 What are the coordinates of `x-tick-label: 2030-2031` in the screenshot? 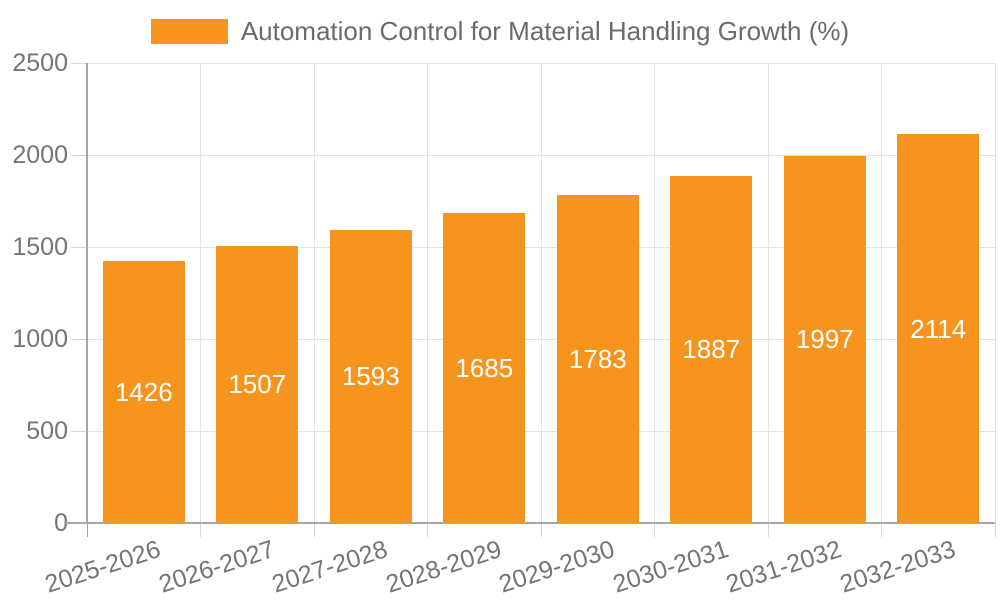 It's located at (670, 567).